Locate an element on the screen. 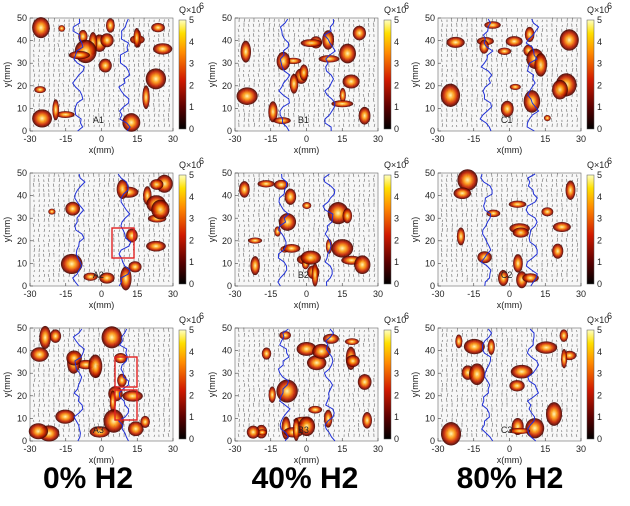  x-tick-label: 0 is located at coordinates (509, 294).